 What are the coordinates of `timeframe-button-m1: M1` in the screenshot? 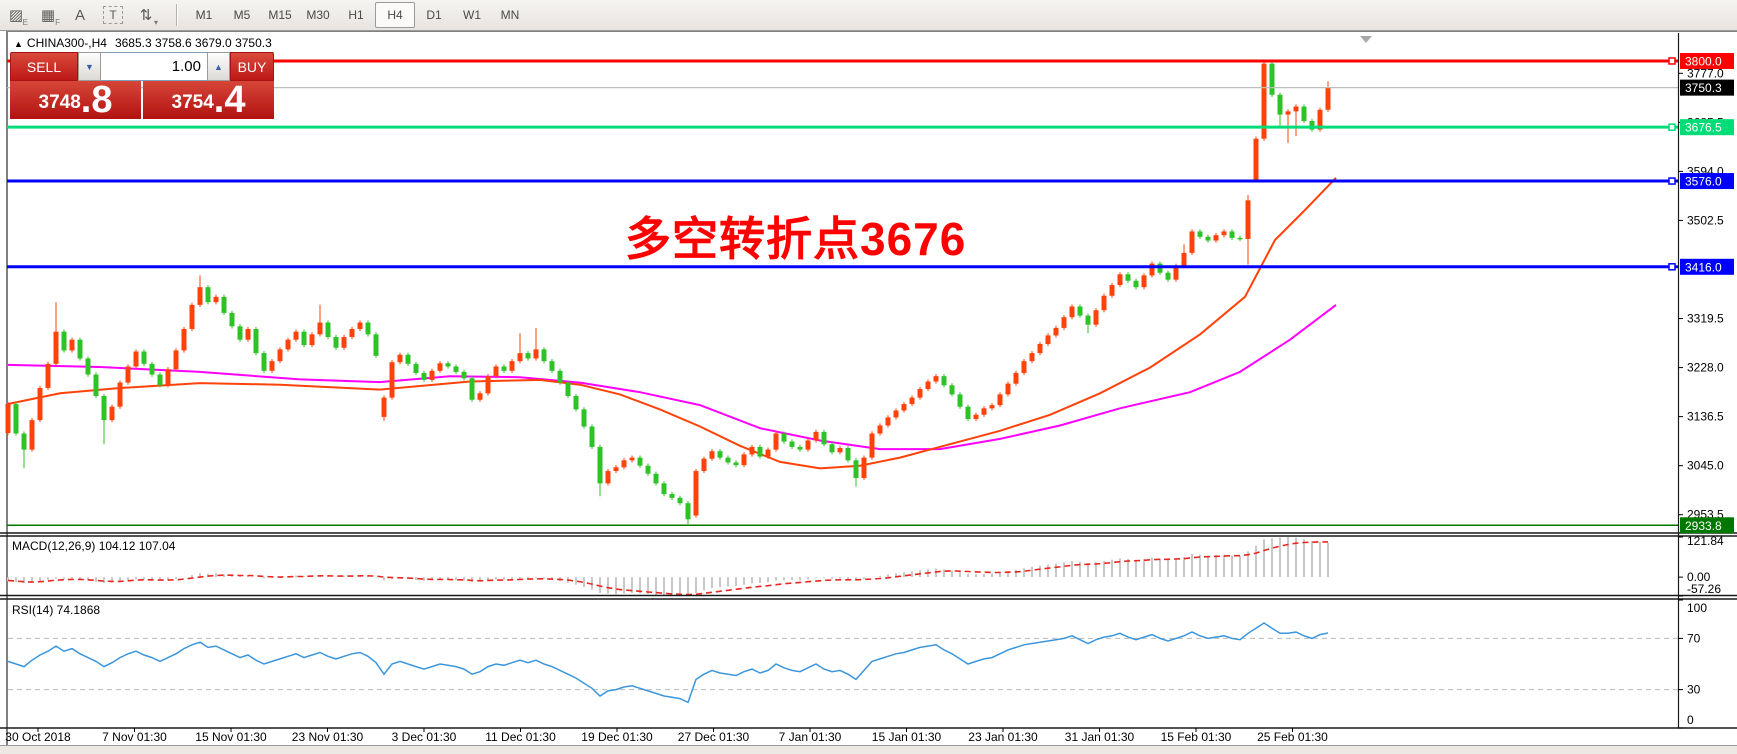 It's located at (204, 15).